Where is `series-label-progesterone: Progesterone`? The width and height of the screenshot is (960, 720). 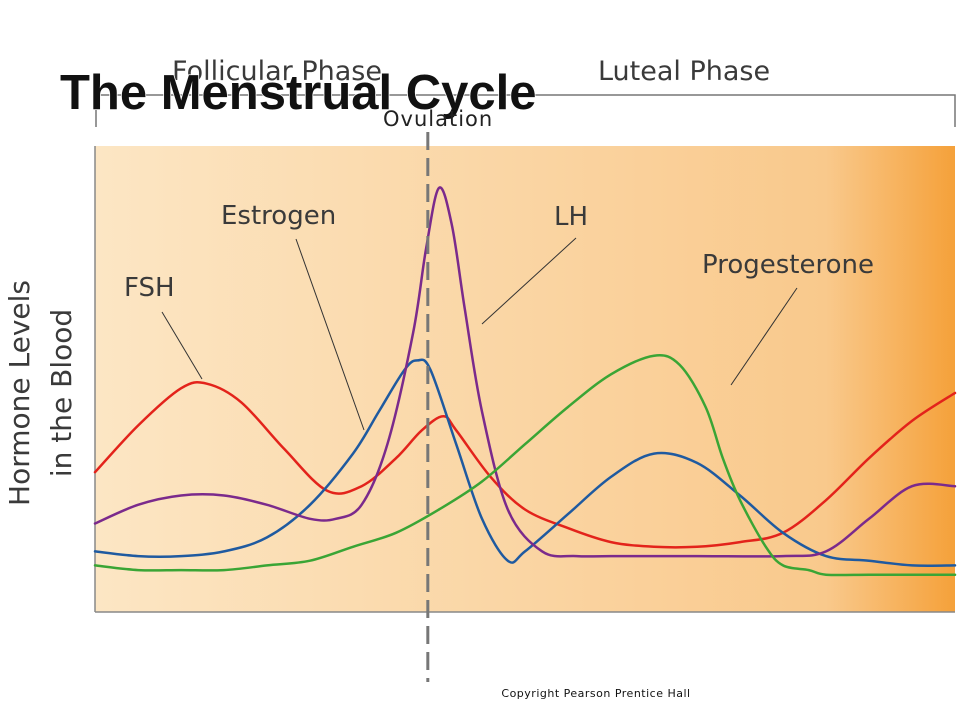
series-label-progesterone: Progesterone is located at coordinates (788, 265).